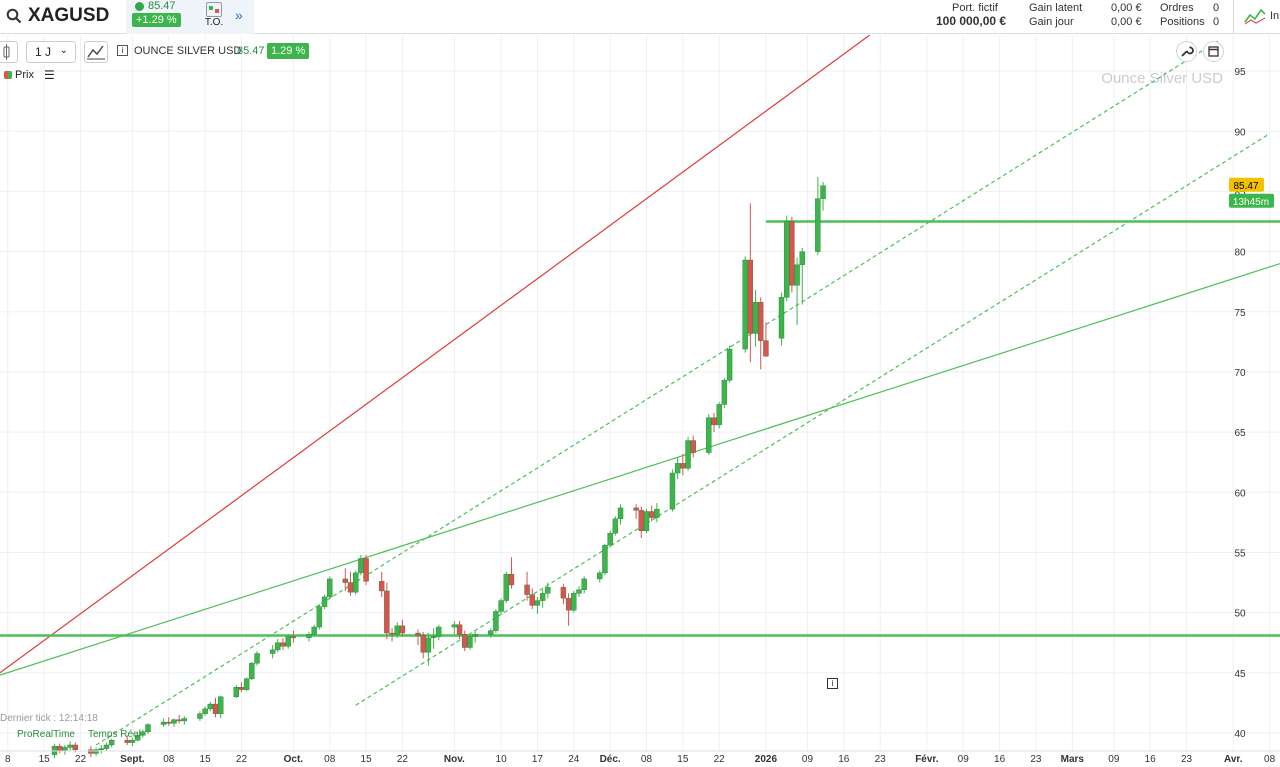 This screenshot has width=1280, height=767. What do you see at coordinates (1240, 373) in the screenshot?
I see `y-tick-label: 70` at bounding box center [1240, 373].